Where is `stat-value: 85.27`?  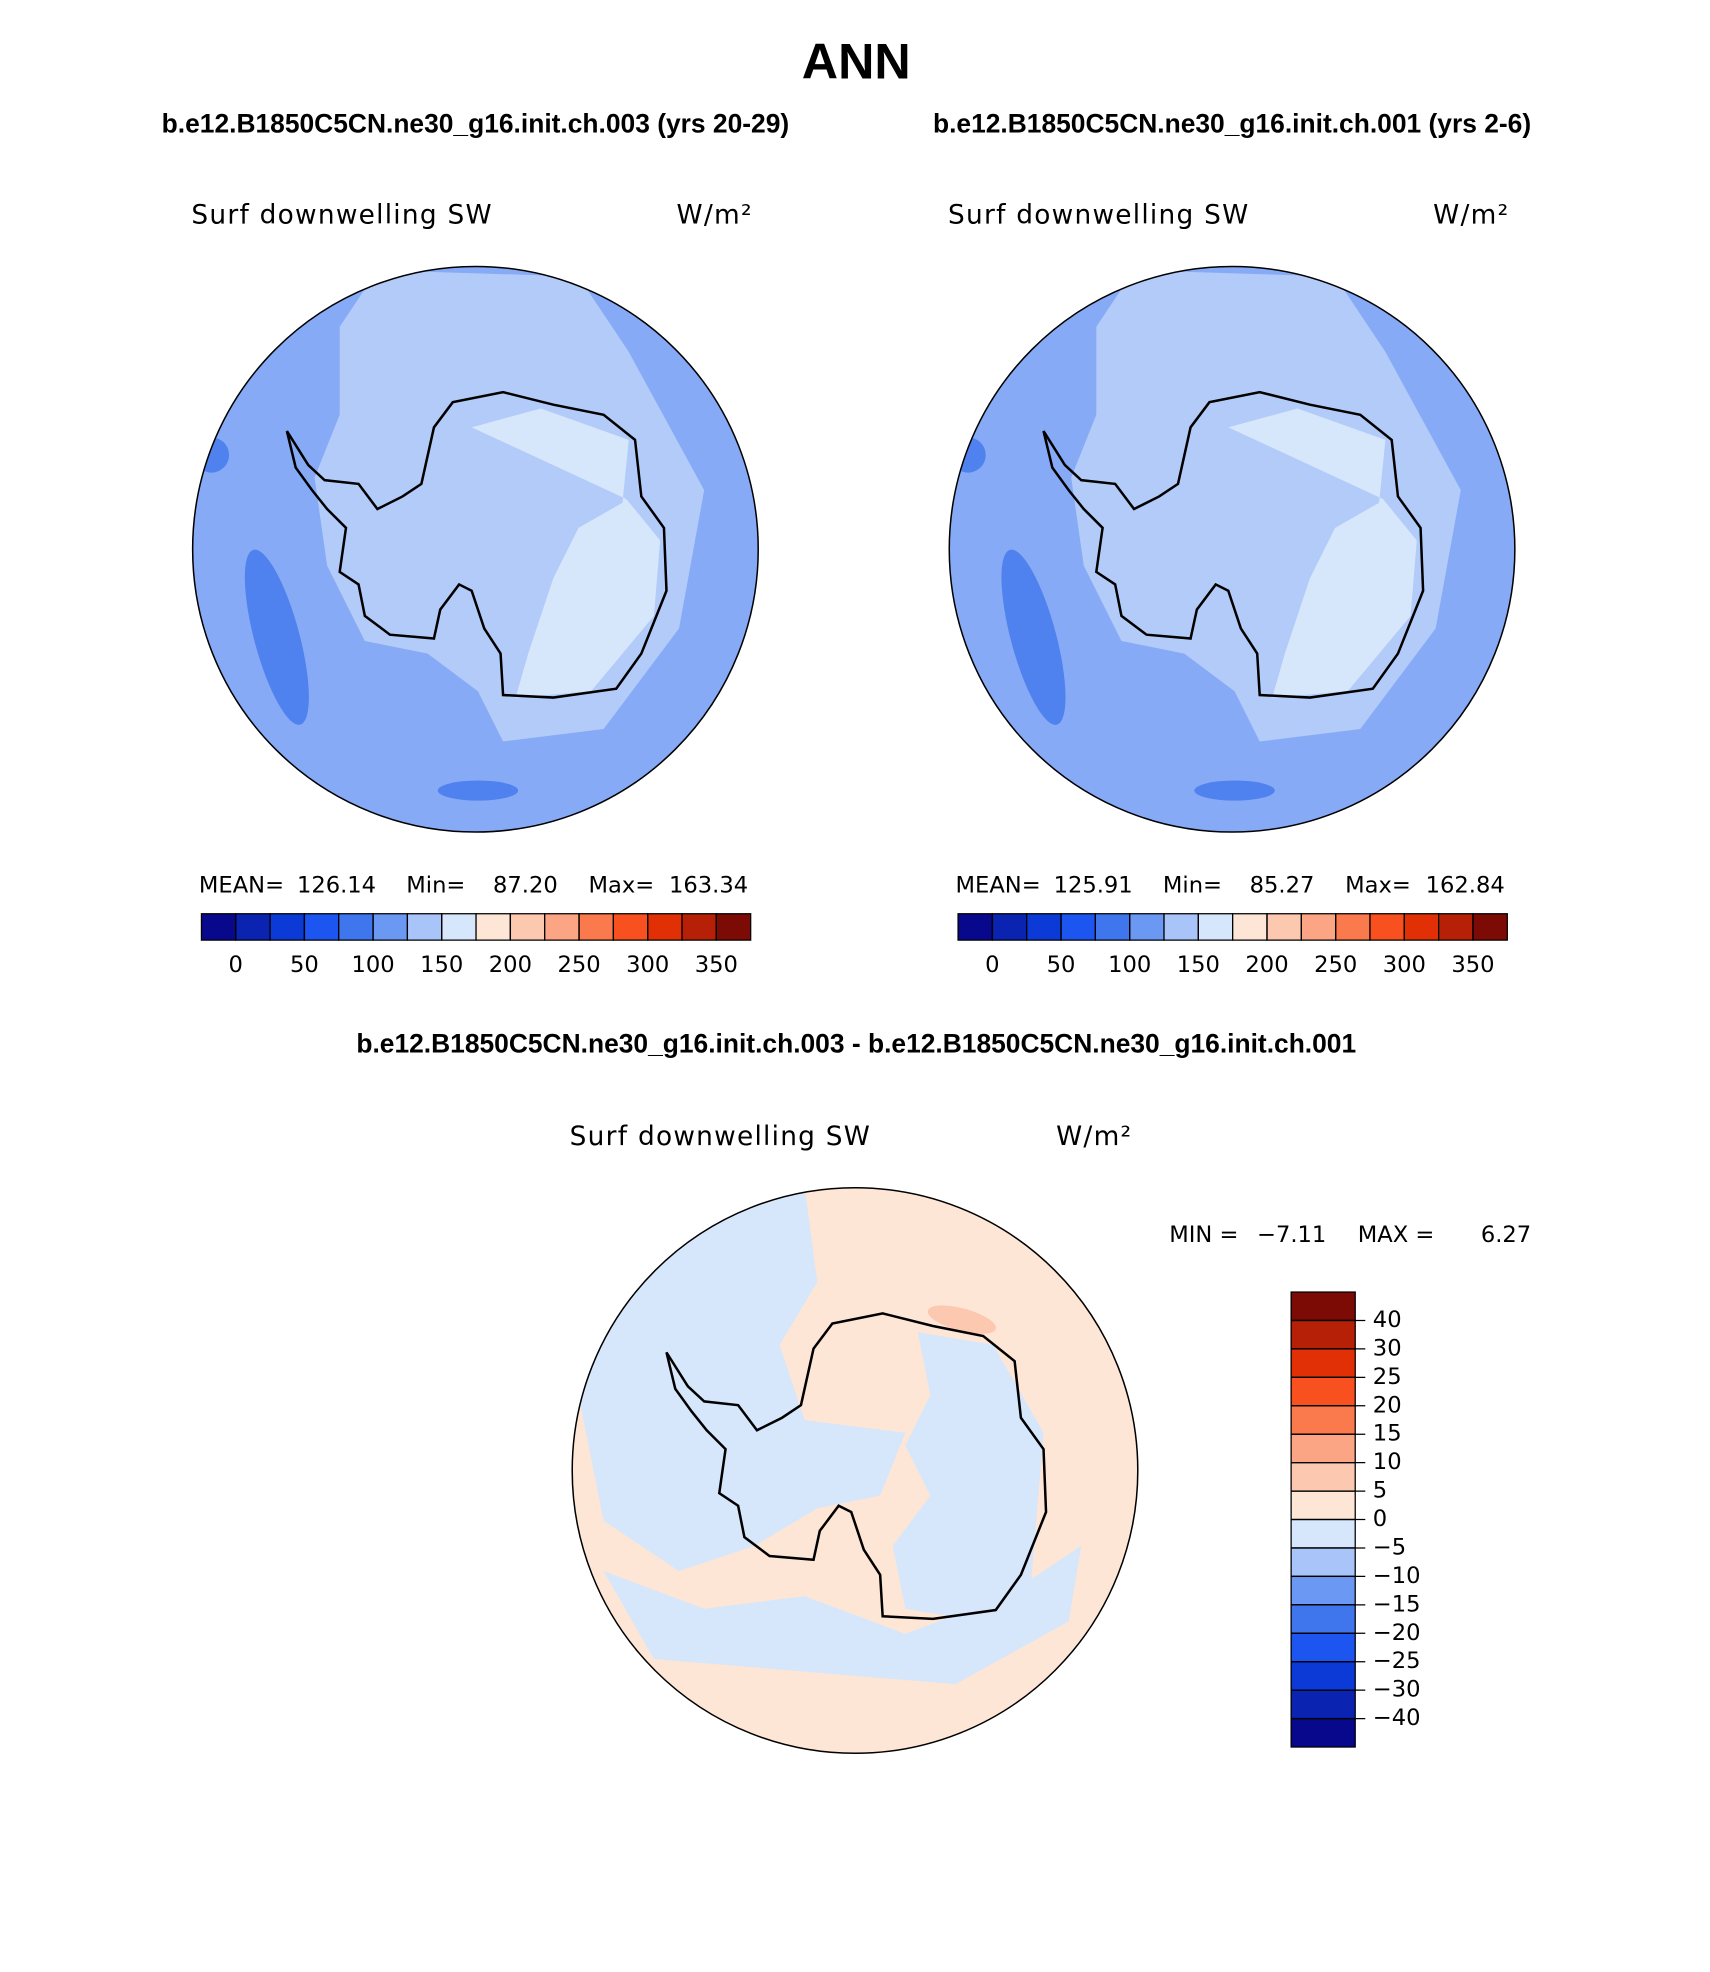
stat-value: 85.27 is located at coordinates (1282, 886).